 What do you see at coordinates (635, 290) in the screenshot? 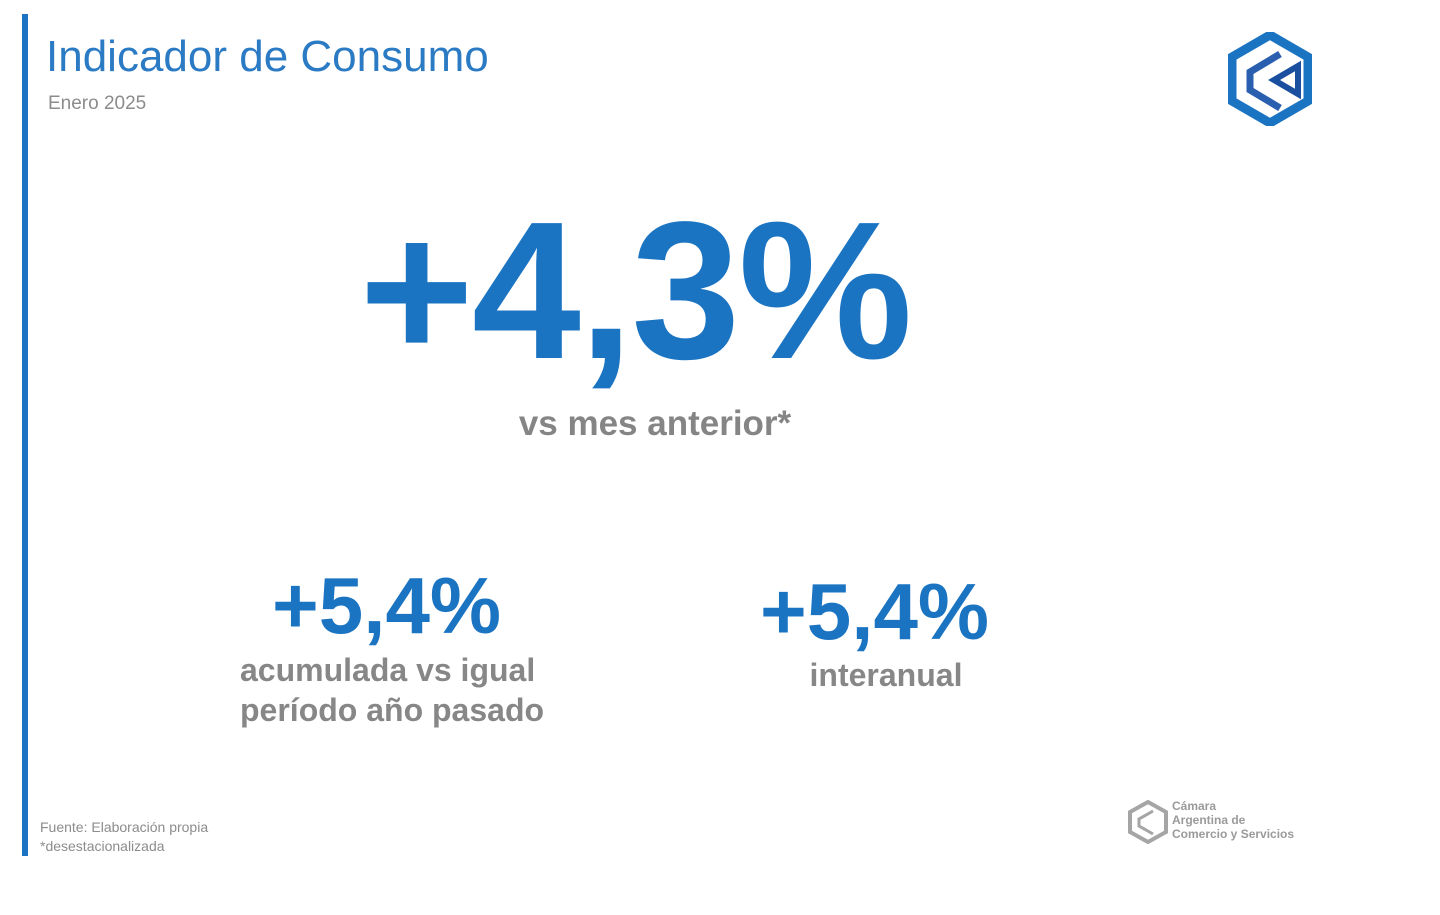
I see `main-indicator-value: +4,3%` at bounding box center [635, 290].